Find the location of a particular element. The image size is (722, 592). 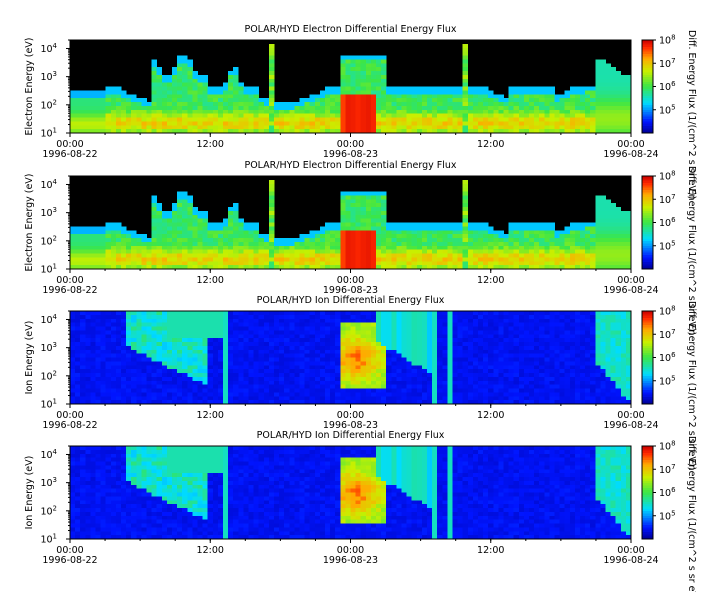

x-tick-date: 1996-08-22 is located at coordinates (69, 290).